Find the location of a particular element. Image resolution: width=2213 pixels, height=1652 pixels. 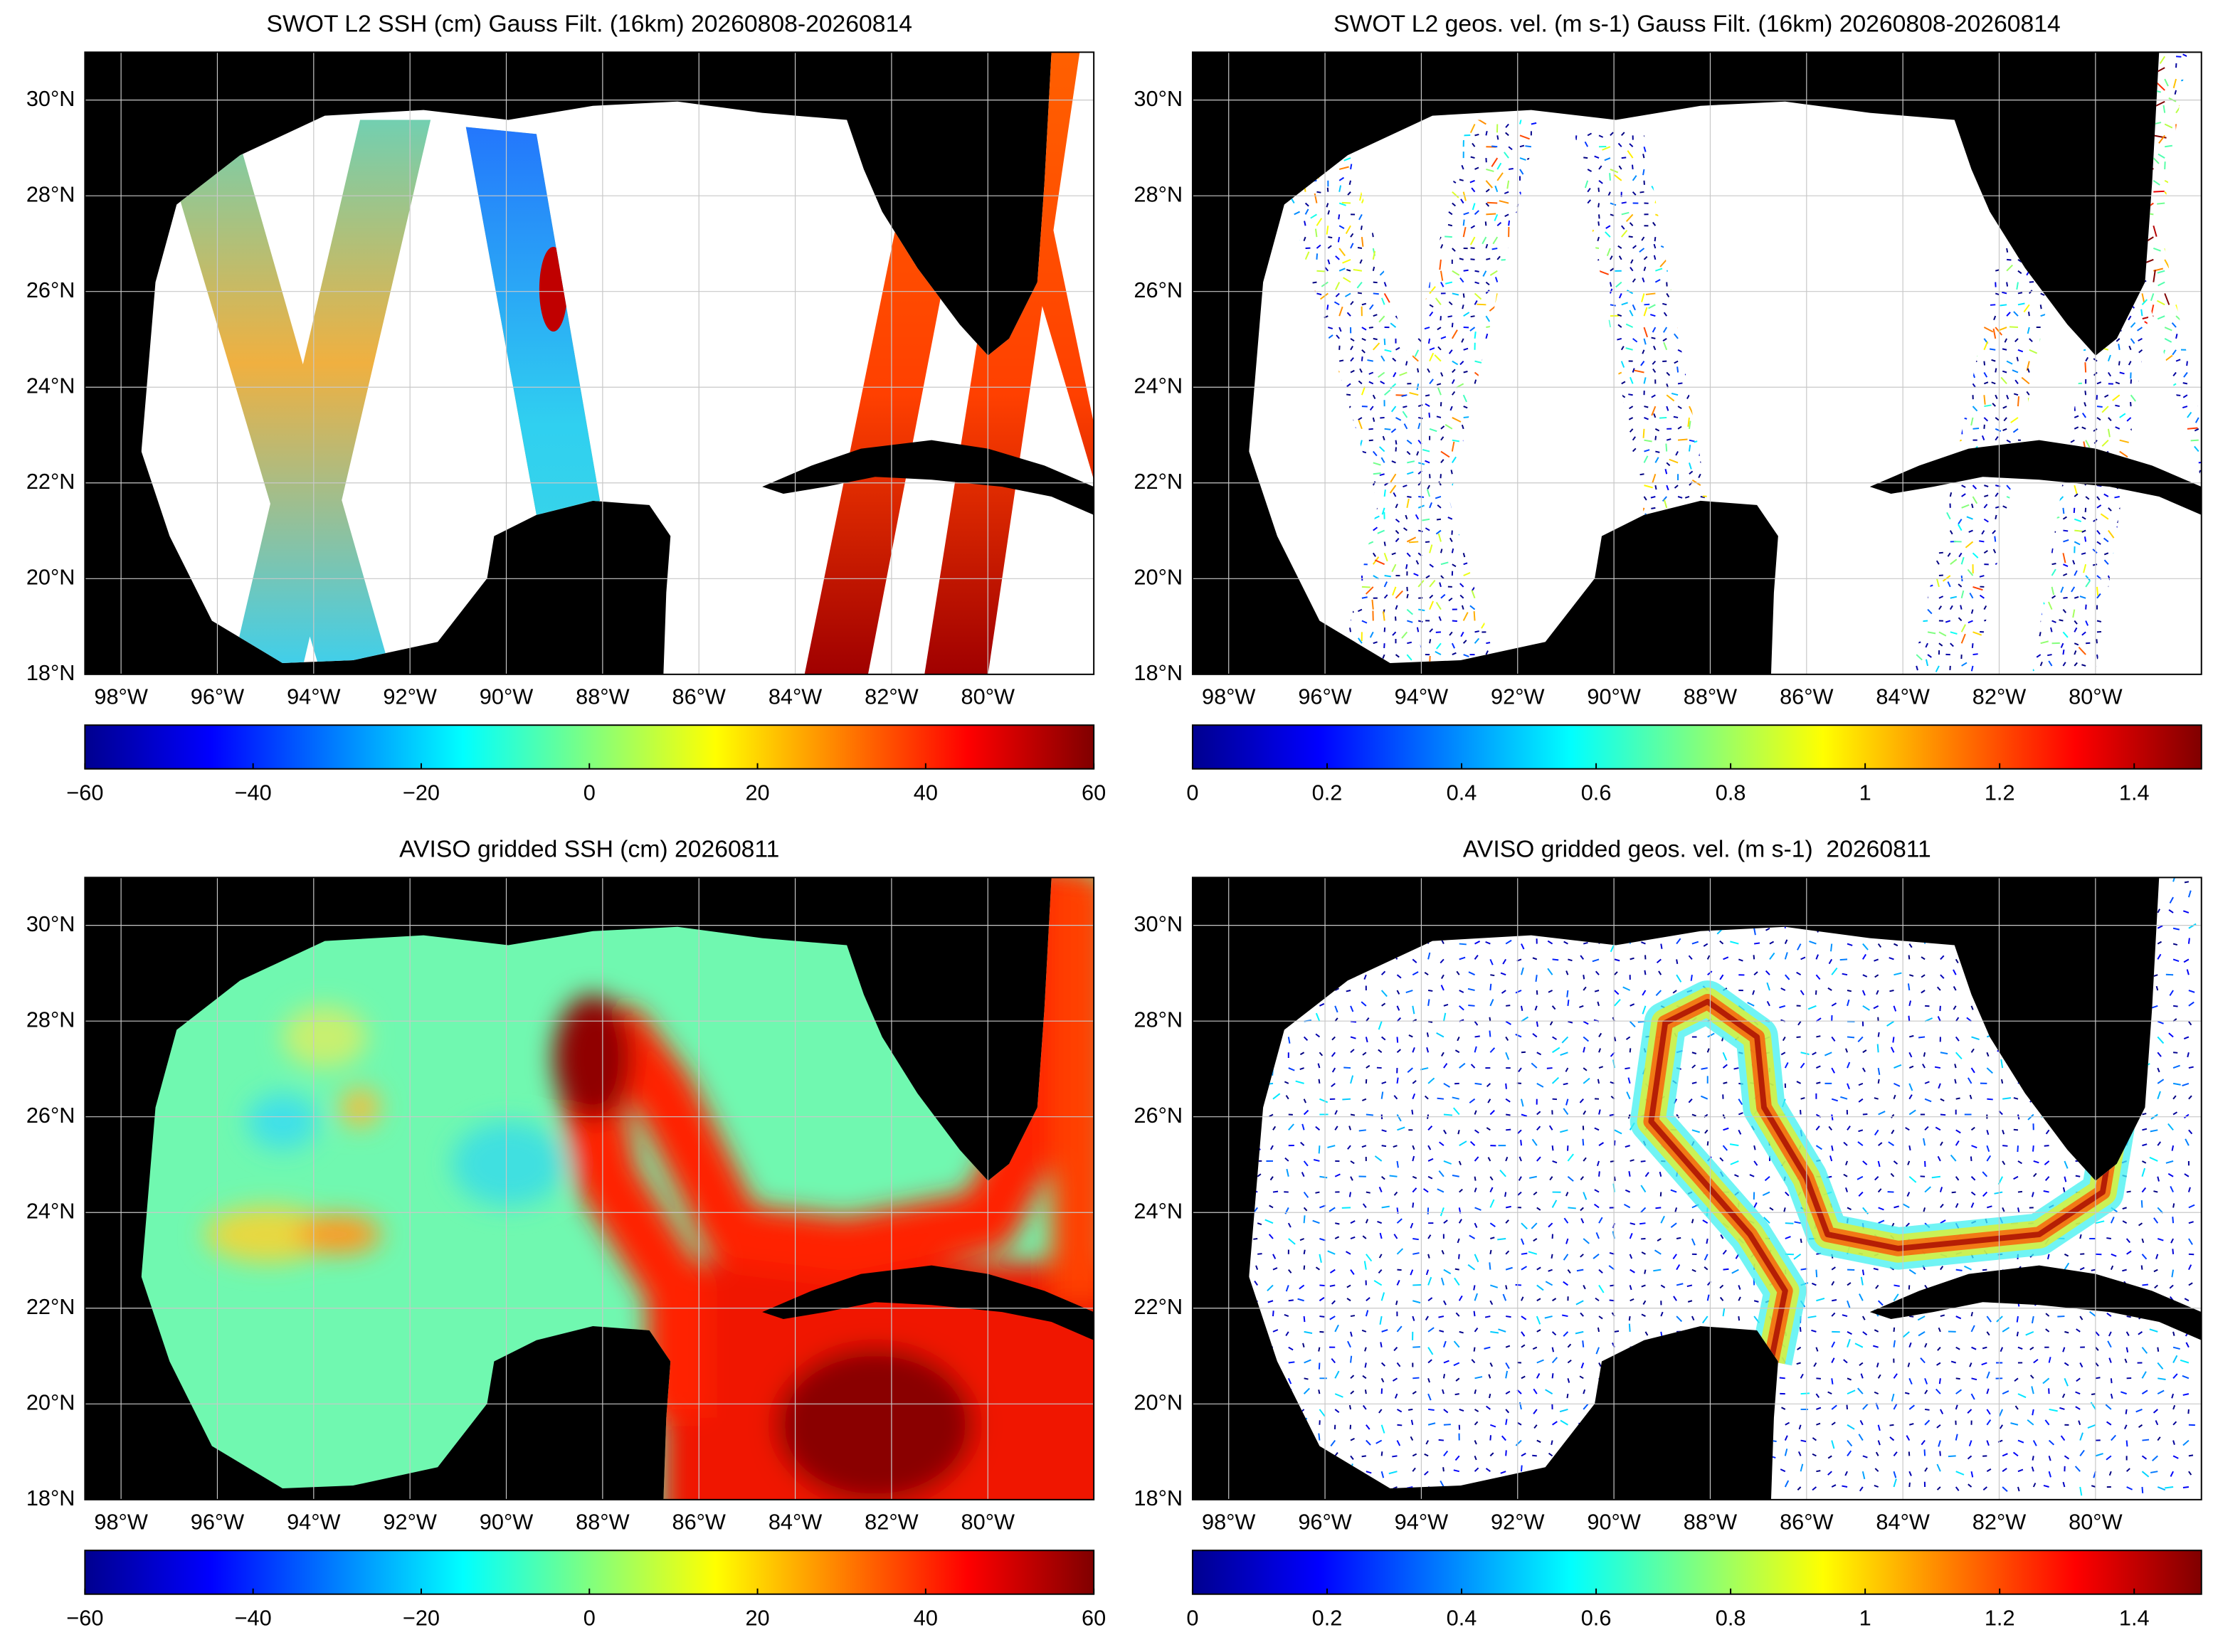

y-tick-label: 20°N is located at coordinates (50, 576).